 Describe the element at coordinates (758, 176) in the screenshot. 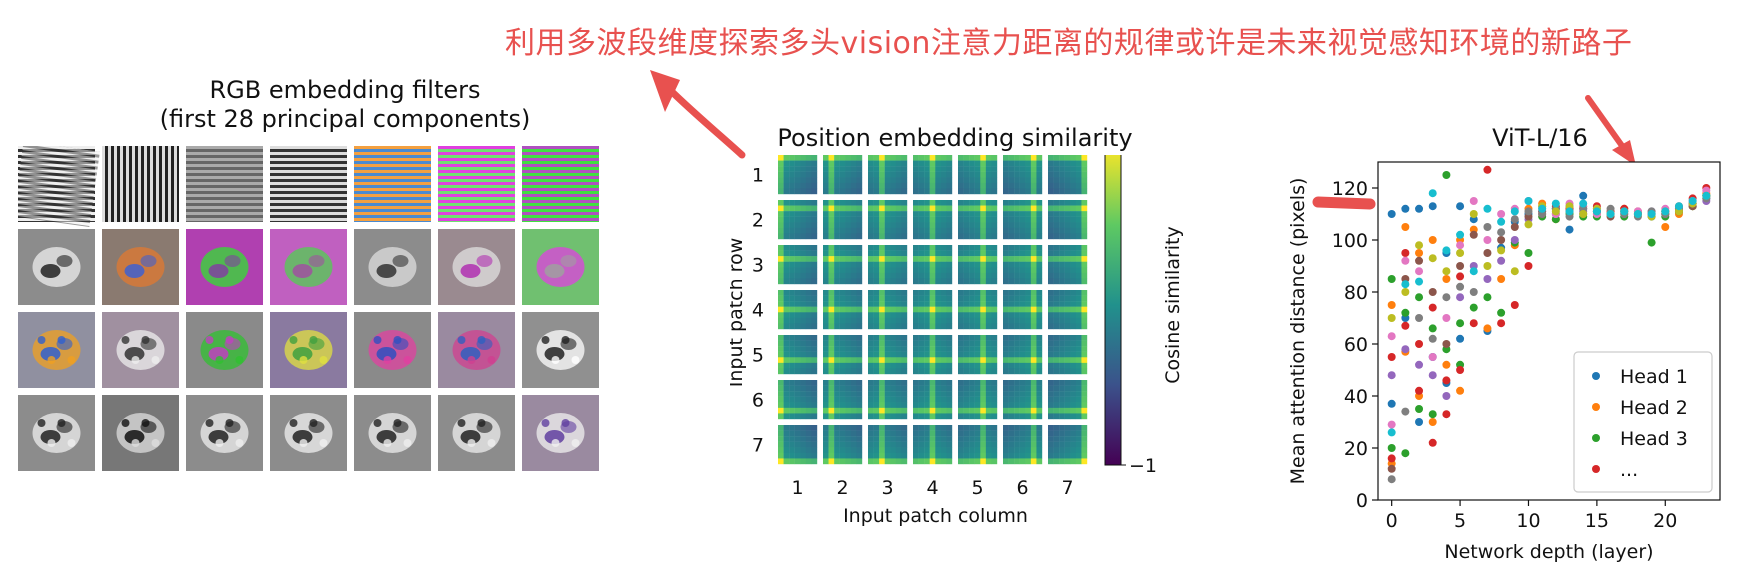

I see `row-tick-label: 1` at that location.